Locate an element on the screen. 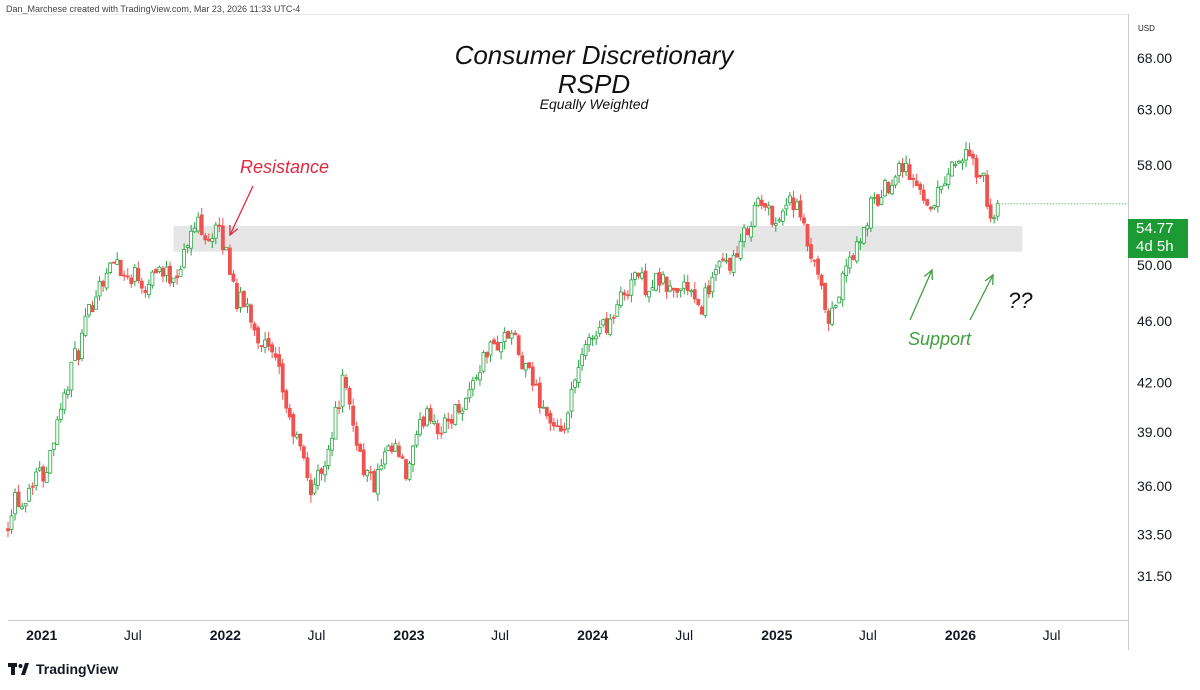 Image resolution: width=1200 pixels, height=690 pixels. support-arrow-left is located at coordinates (921, 295).